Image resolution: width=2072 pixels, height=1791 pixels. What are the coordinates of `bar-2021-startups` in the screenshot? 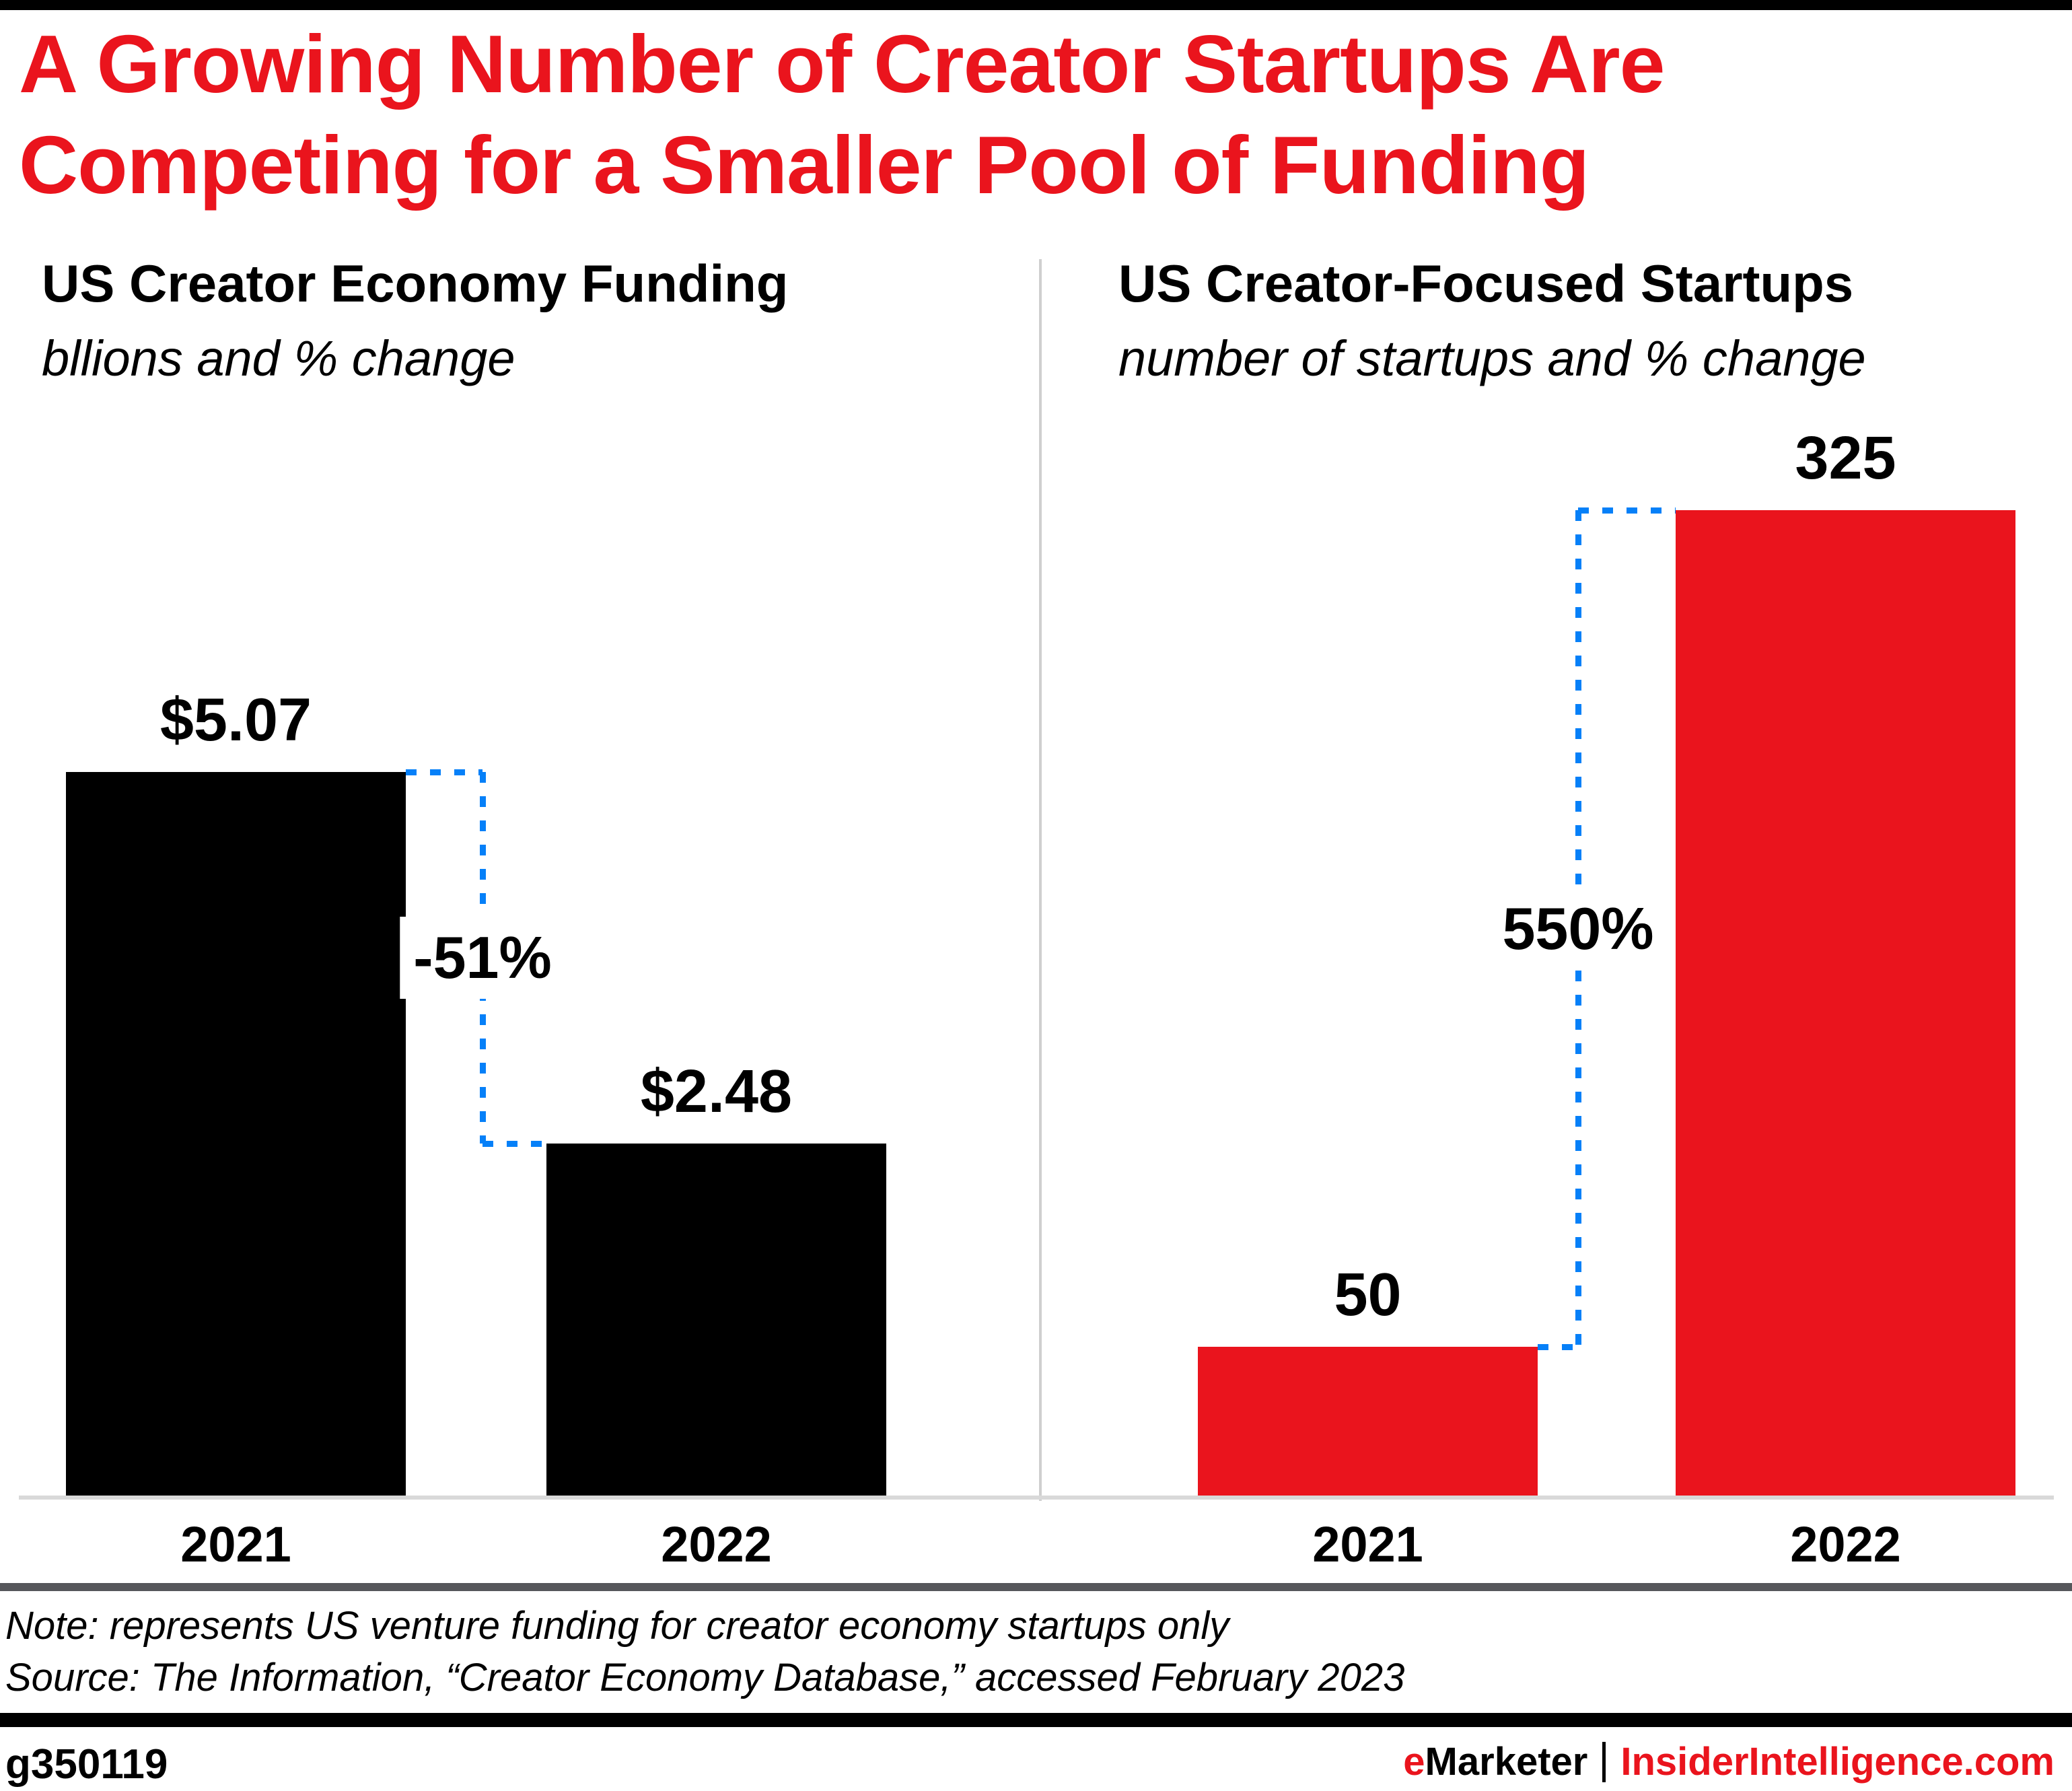 It's located at (1368, 1423).